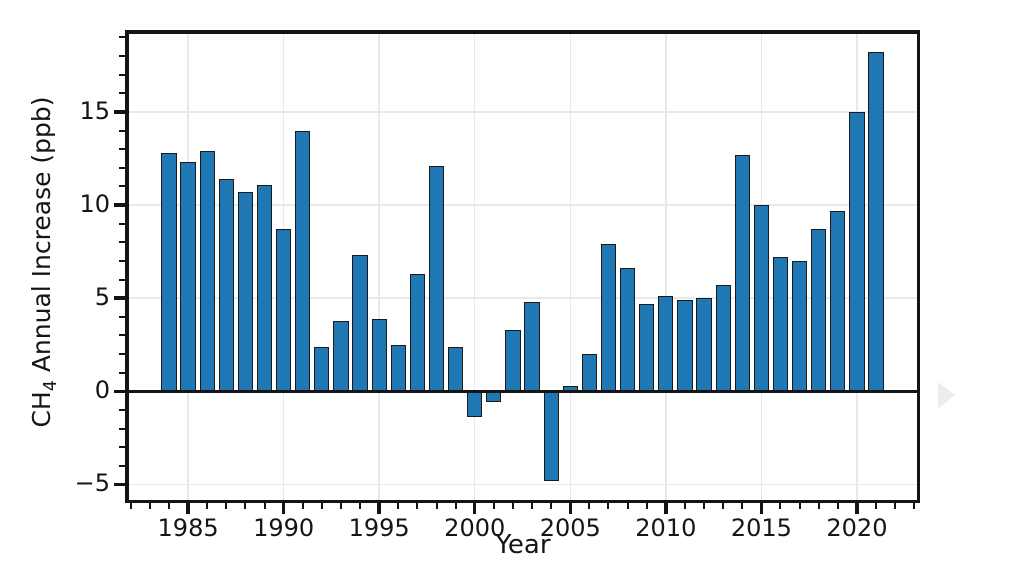 This screenshot has height=564, width=1024. I want to click on y-axis-label-suffix: Annual Increase (ppb), so click(41, 238).